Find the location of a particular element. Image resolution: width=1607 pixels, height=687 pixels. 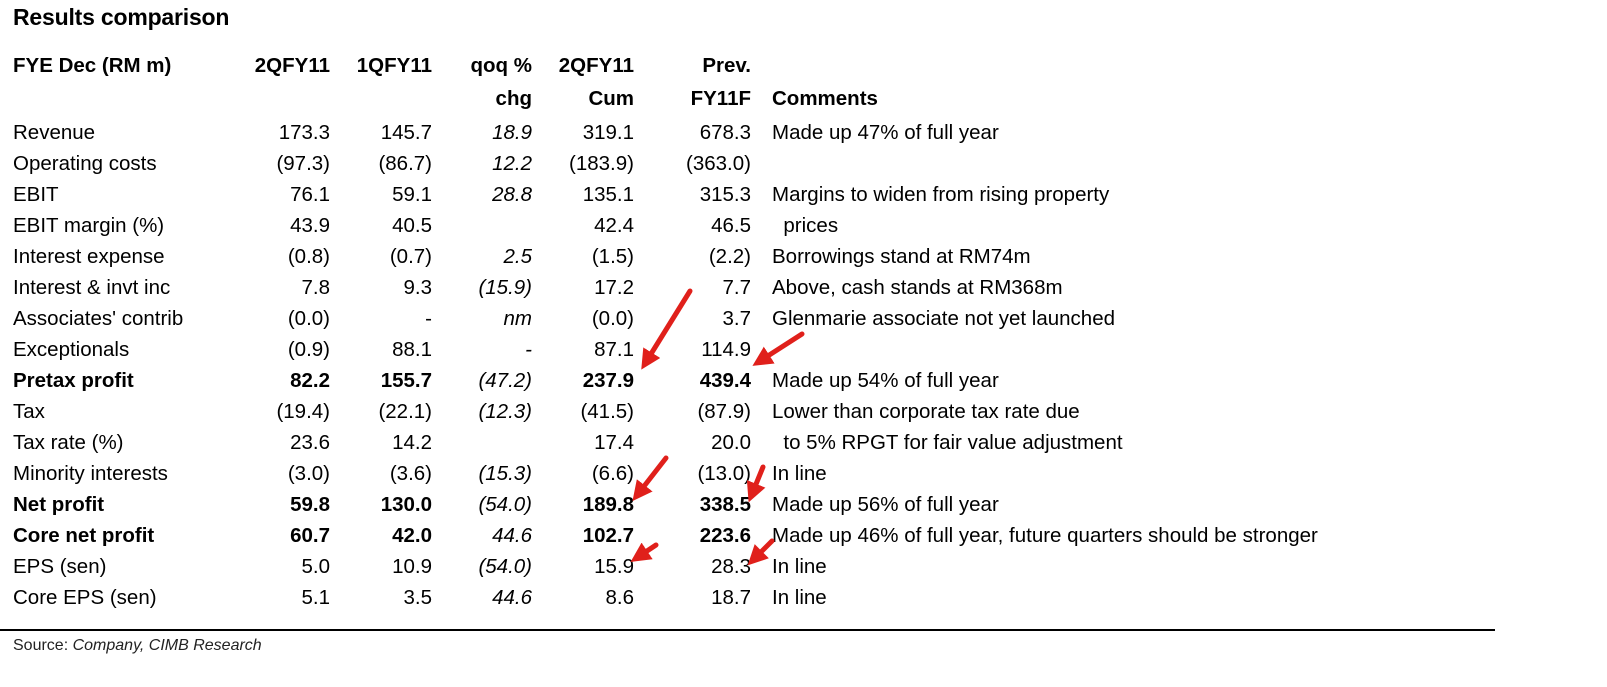

cell-1qfy11: 10.9 is located at coordinates (412, 566).